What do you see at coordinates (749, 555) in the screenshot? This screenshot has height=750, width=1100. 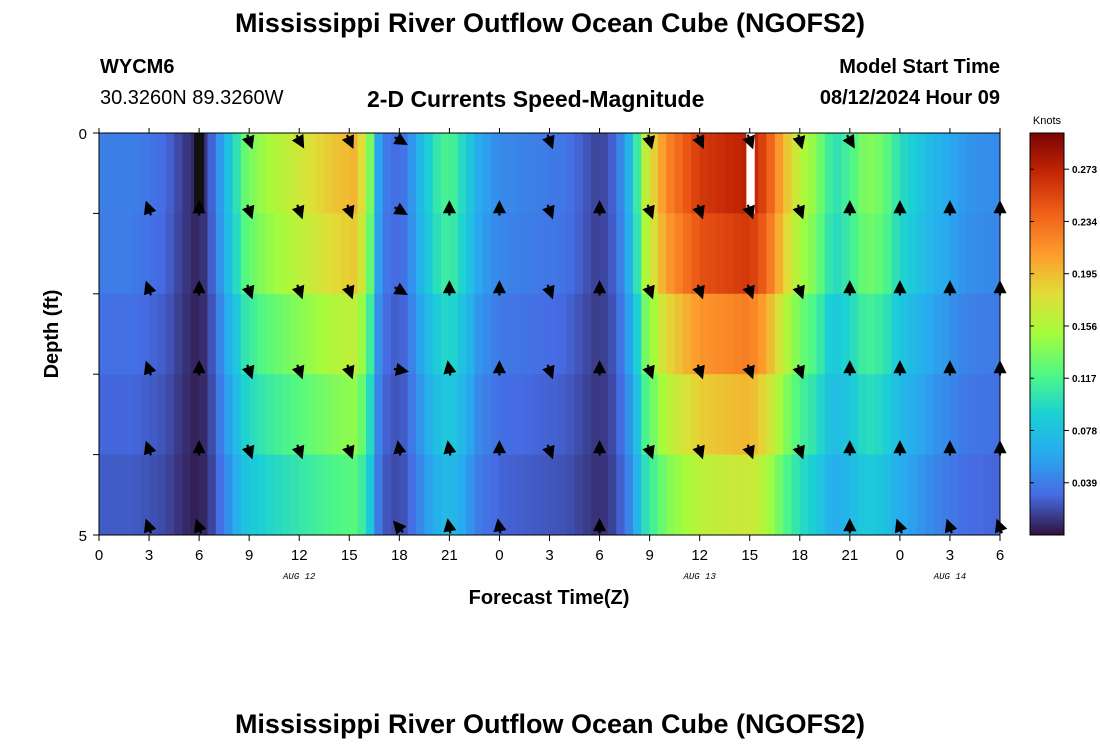 I see `x-tick-label: 15` at bounding box center [749, 555].